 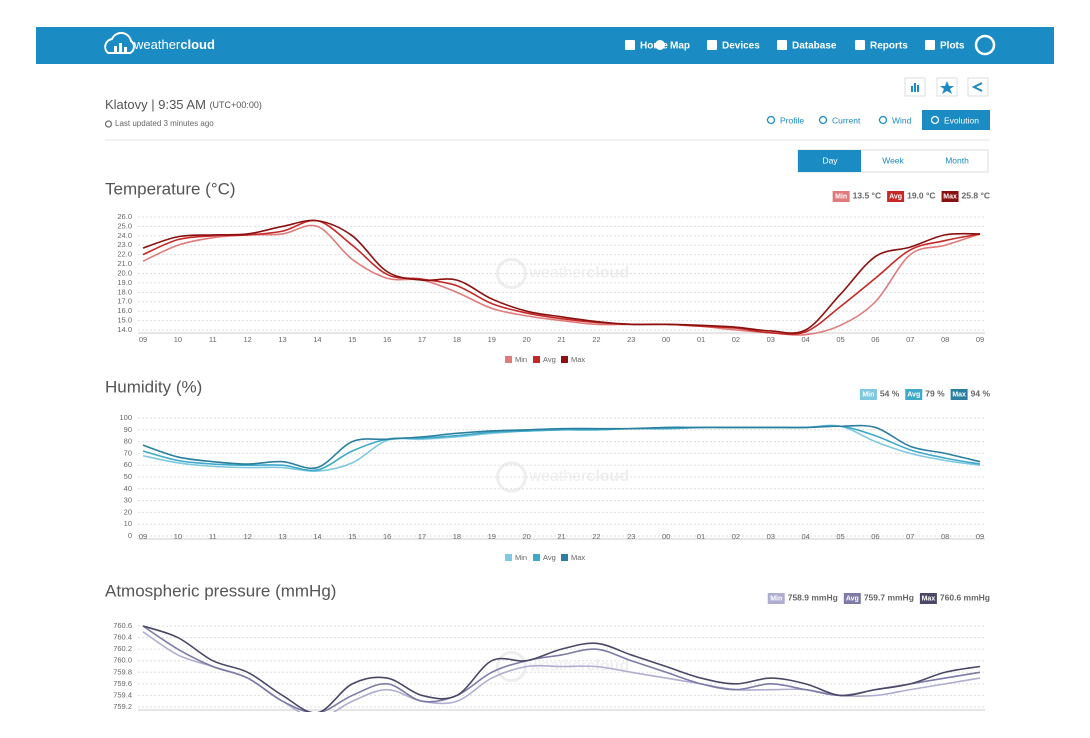 What do you see at coordinates (124, 329) in the screenshot?
I see `y-tick-label: 14.0` at bounding box center [124, 329].